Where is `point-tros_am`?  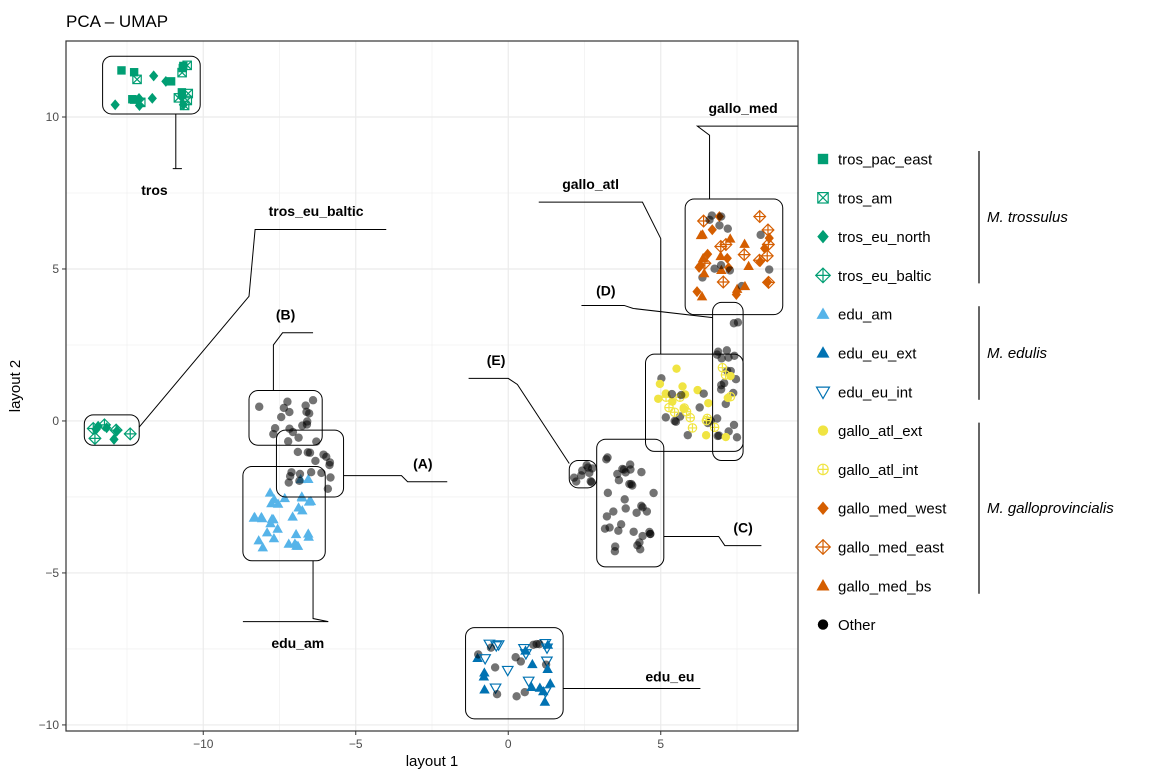
point-tros_am is located at coordinates (137, 79).